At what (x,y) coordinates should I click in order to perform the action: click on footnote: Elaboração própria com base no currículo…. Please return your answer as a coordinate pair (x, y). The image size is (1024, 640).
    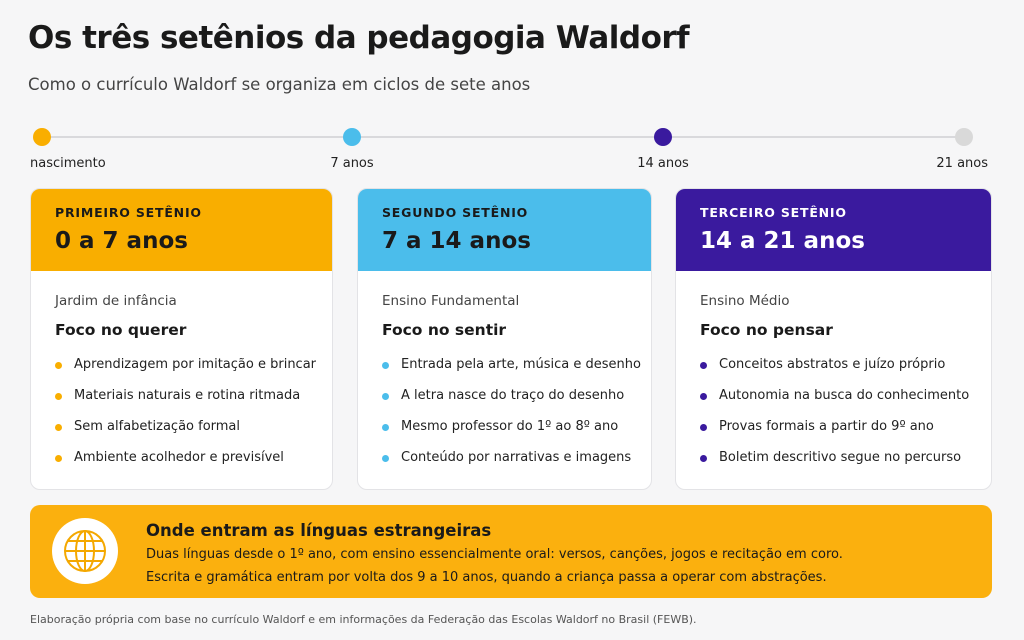
    Looking at the image, I should click on (363, 619).